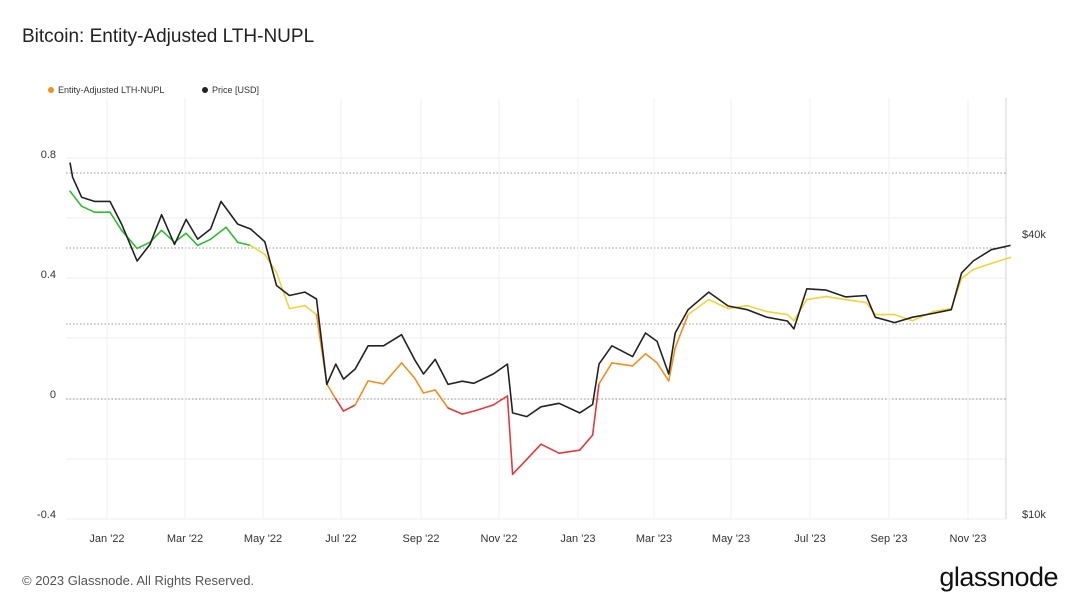 The width and height of the screenshot is (1080, 608). I want to click on y-right-tick-label: $40k, so click(1034, 235).